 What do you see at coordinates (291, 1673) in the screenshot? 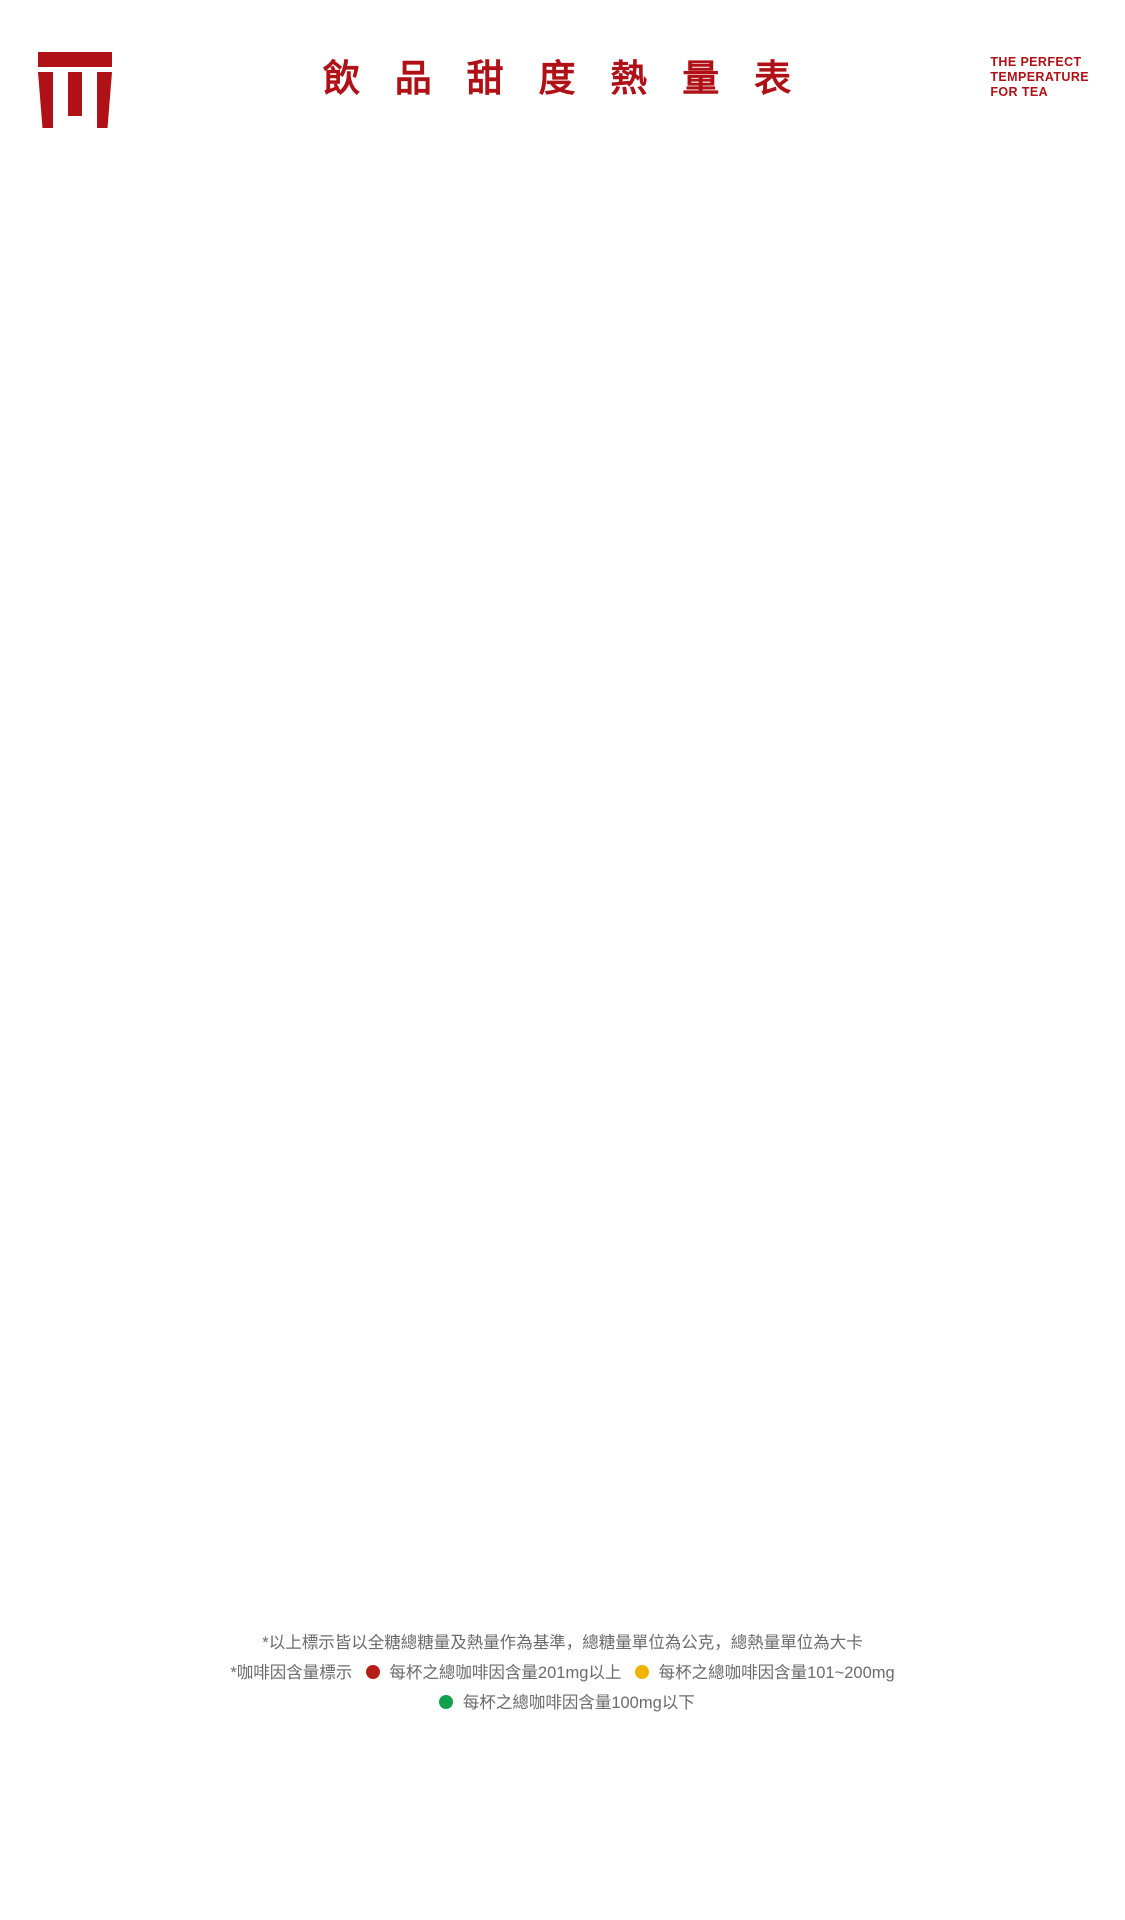
I see `footnote-caffeine-prefix: *咖啡因含量標示` at bounding box center [291, 1673].